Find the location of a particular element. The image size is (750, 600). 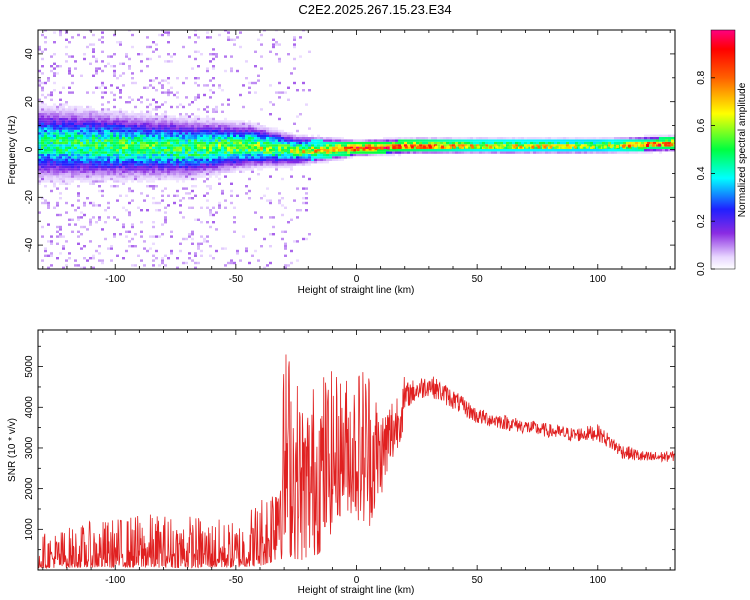

y-tick-label: 2000 is located at coordinates (29, 488).